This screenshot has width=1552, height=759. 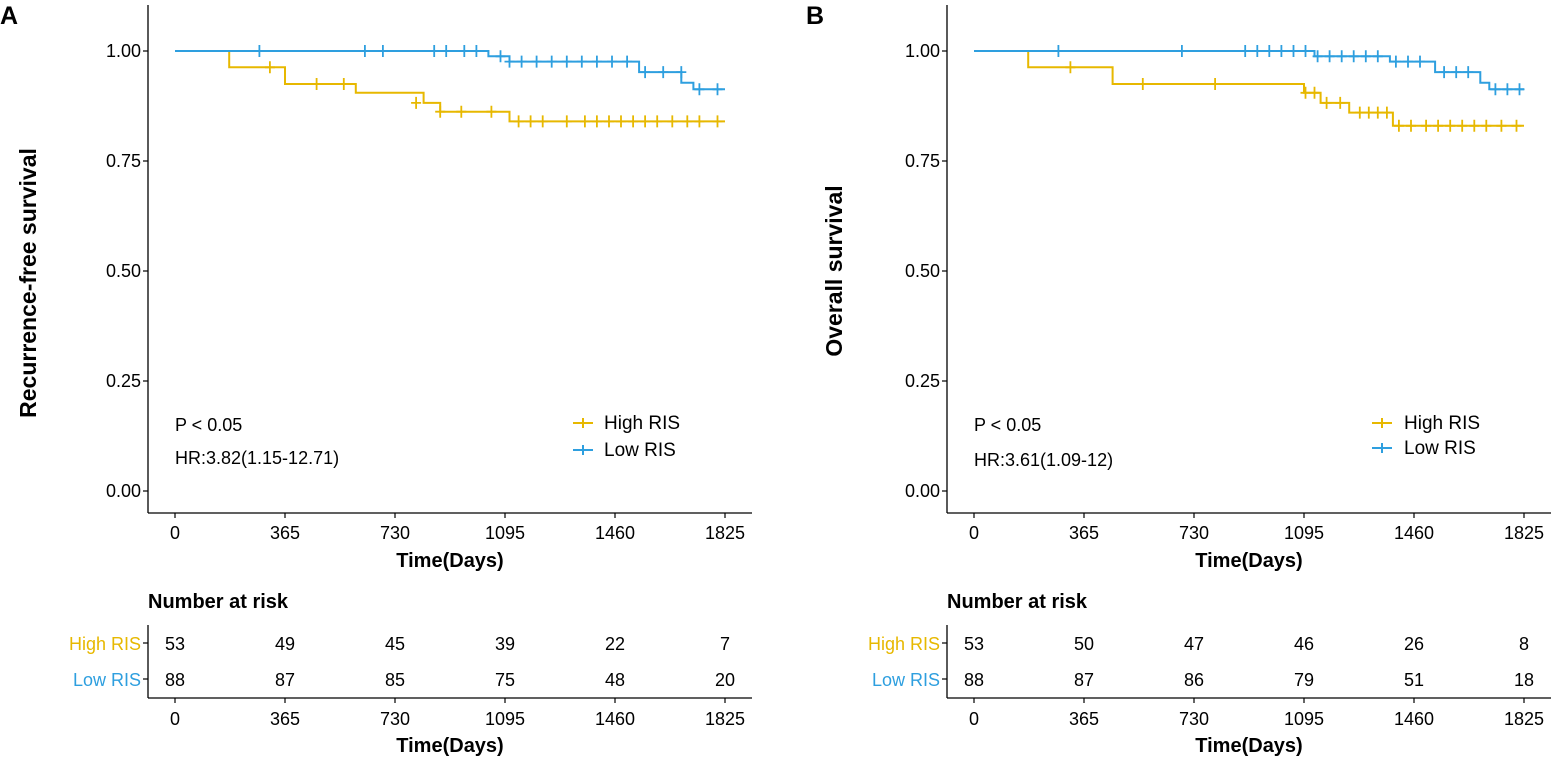 I want to click on risk-x-tick-label: 1095, so click(x=505, y=719).